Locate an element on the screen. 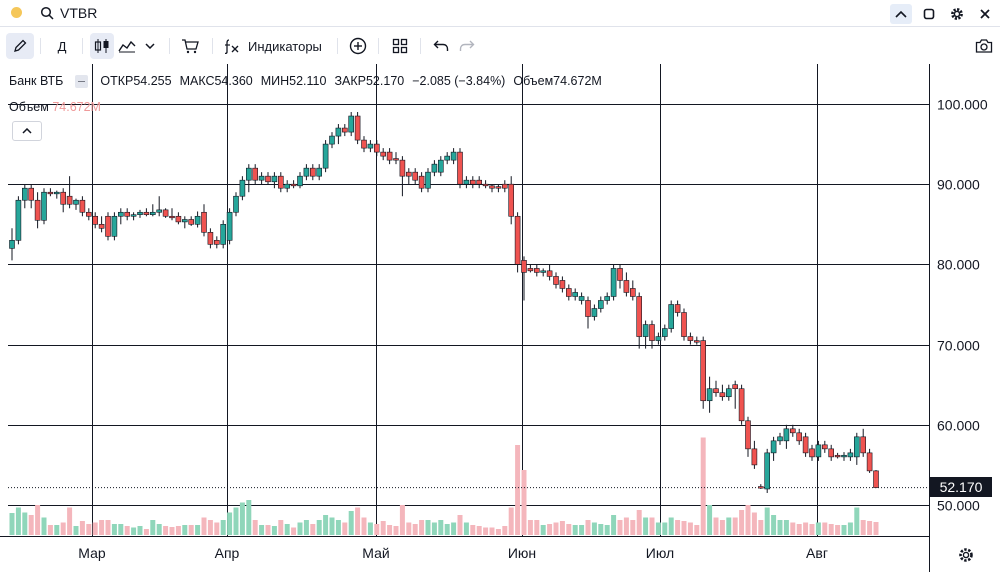 The width and height of the screenshot is (1000, 572). undo-button is located at coordinates (441, 46).